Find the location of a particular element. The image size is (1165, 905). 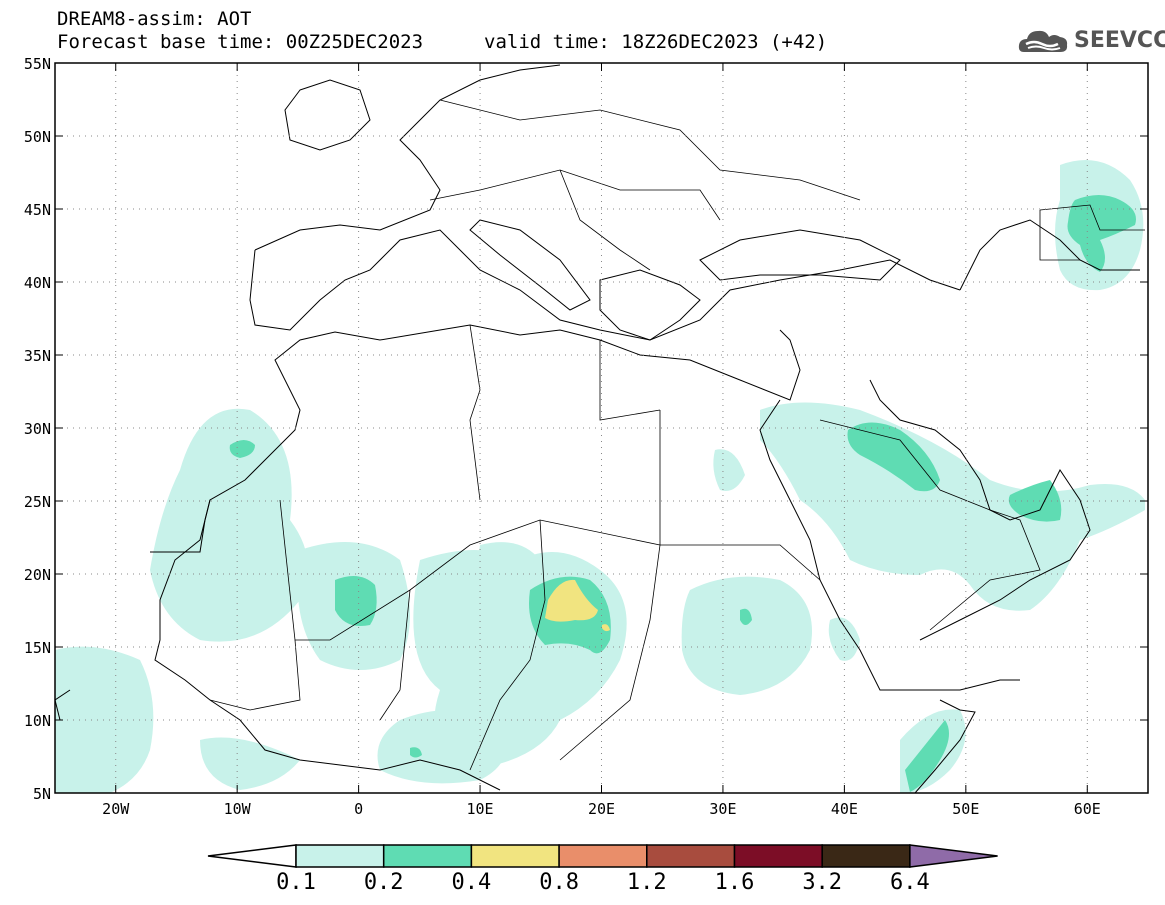

valid-time: valid time: 18Z26DEC2023 (+42) is located at coordinates (656, 42).